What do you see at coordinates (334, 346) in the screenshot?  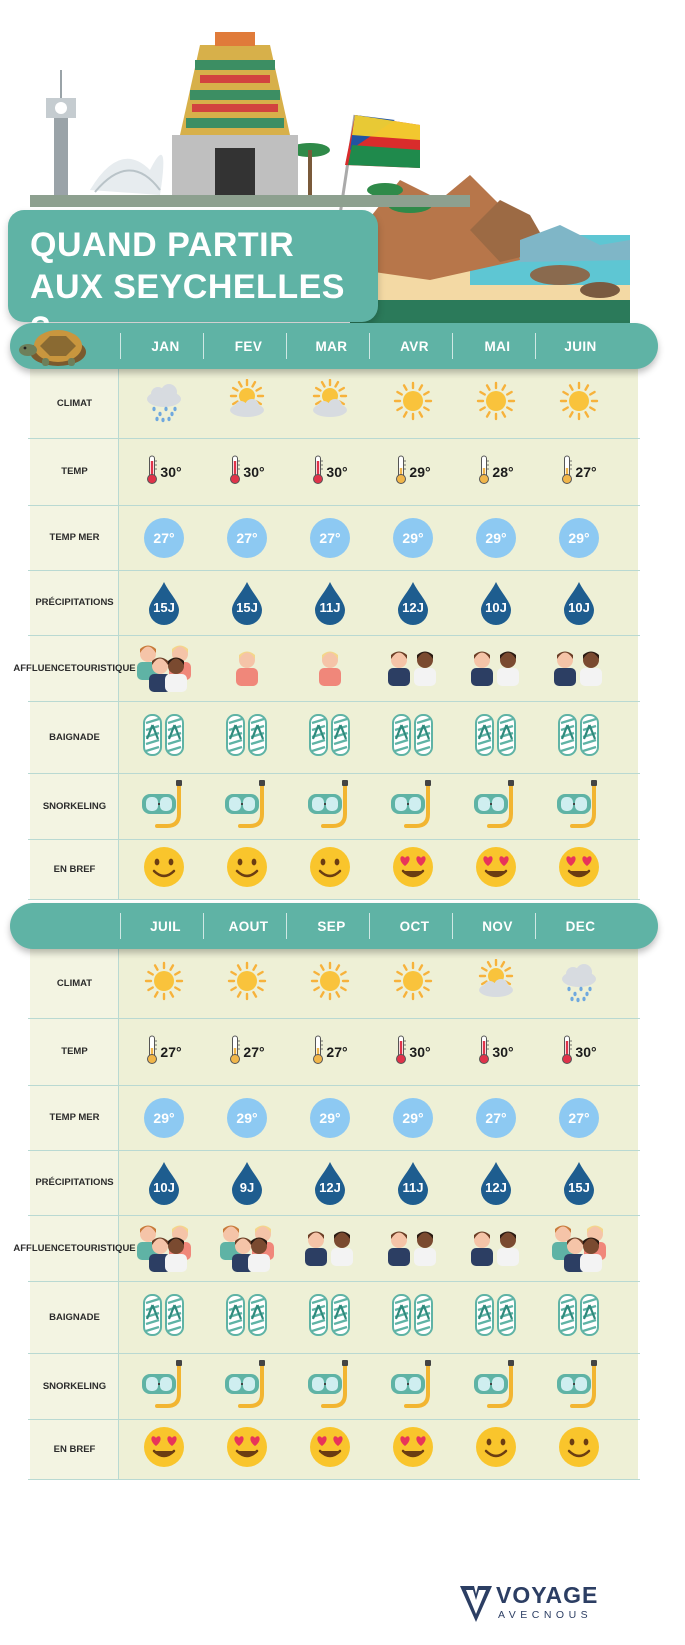 I see `month-header-bar: JAN FEV MAR AVR MAI JUIN` at bounding box center [334, 346].